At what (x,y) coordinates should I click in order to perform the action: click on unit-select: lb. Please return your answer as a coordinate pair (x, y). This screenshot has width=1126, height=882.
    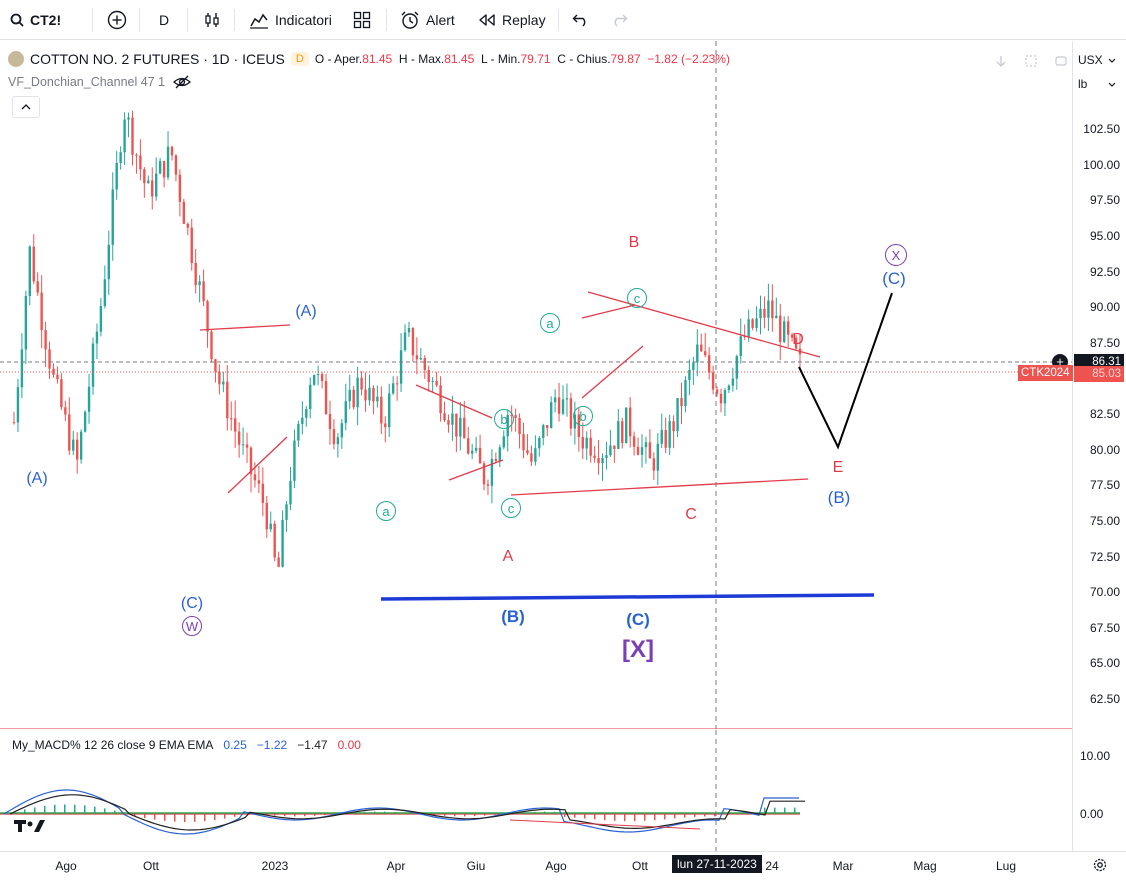
    Looking at the image, I should click on (1097, 84).